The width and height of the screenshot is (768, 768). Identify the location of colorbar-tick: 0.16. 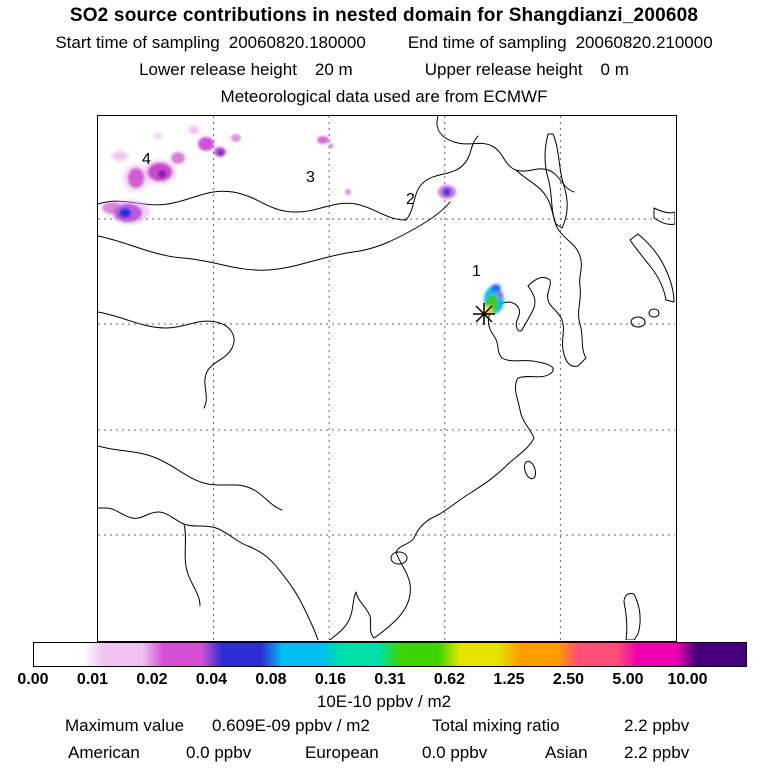
(330, 679).